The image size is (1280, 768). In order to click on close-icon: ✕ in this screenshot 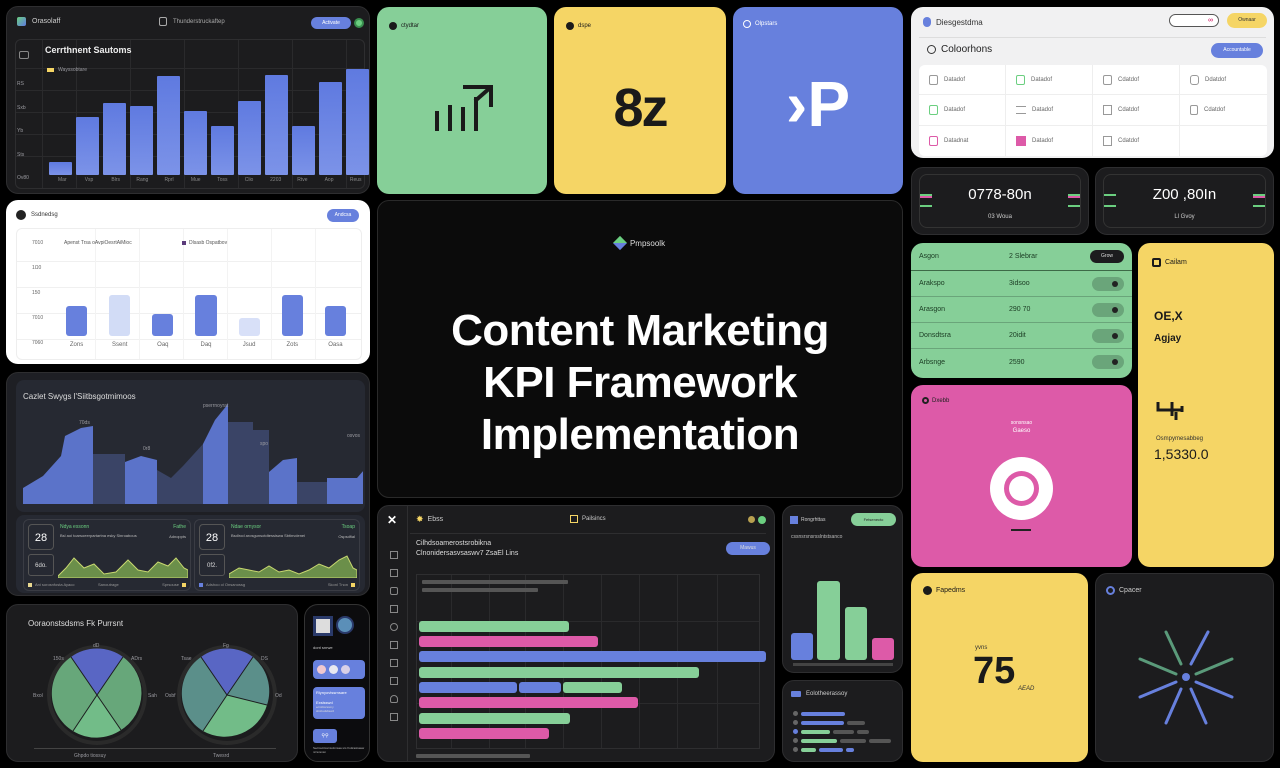, I will do `click(392, 520)`.